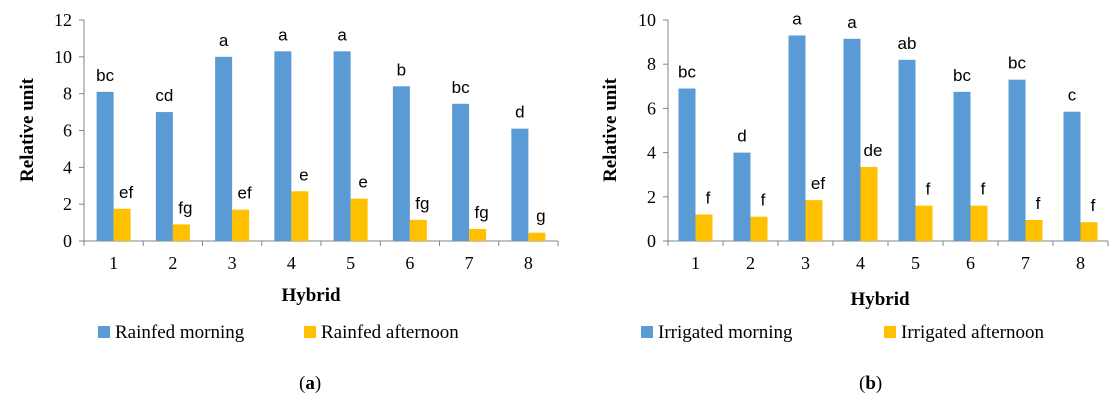 The height and width of the screenshot is (403, 1115). What do you see at coordinates (1072, 95) in the screenshot?
I see `data-label: c` at bounding box center [1072, 95].